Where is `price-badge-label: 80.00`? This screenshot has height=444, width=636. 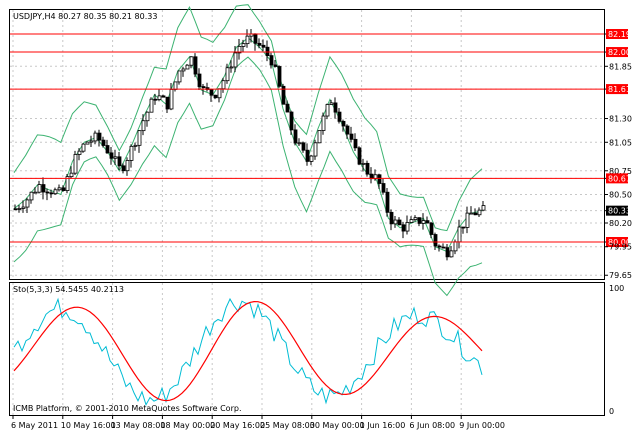 price-badge-label: 80.00 is located at coordinates (619, 242).